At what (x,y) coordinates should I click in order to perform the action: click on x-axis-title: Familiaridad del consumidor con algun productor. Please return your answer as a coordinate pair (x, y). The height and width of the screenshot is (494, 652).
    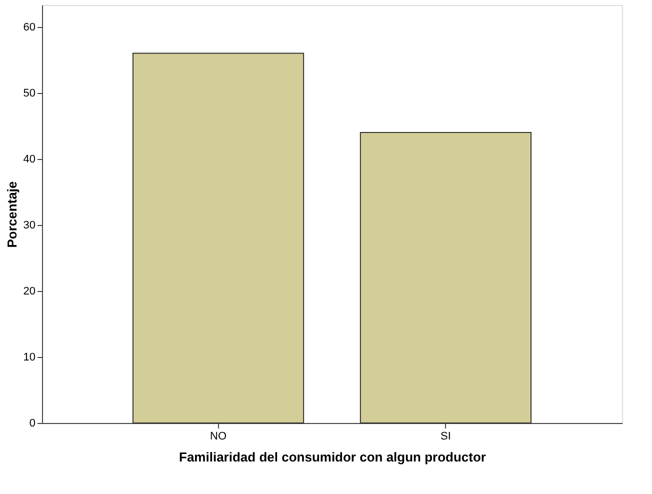
    Looking at the image, I should click on (332, 457).